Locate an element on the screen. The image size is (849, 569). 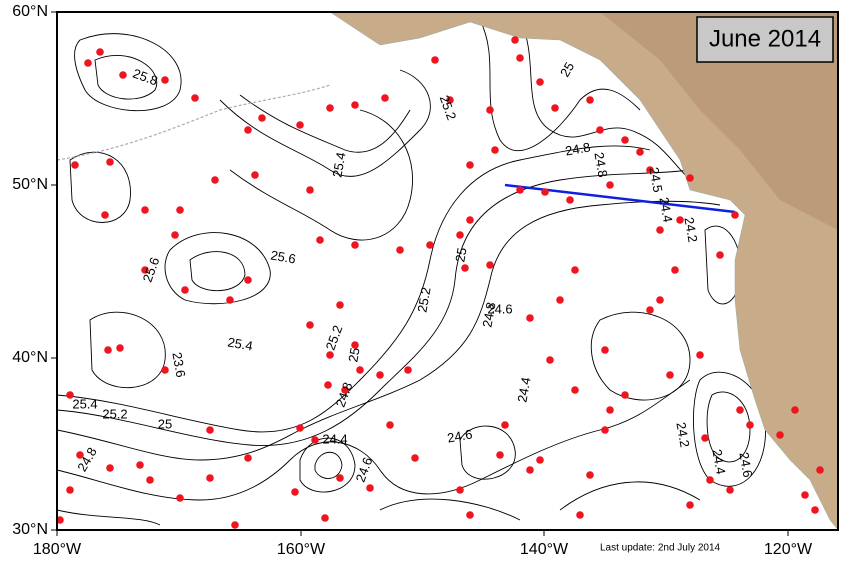
x-tick-label: 140°W is located at coordinates (544, 549).